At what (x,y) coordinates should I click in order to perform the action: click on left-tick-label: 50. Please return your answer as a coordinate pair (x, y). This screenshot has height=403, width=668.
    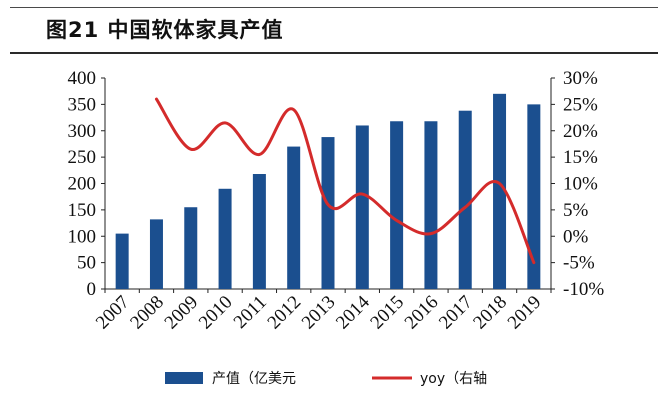
    Looking at the image, I should click on (86, 263).